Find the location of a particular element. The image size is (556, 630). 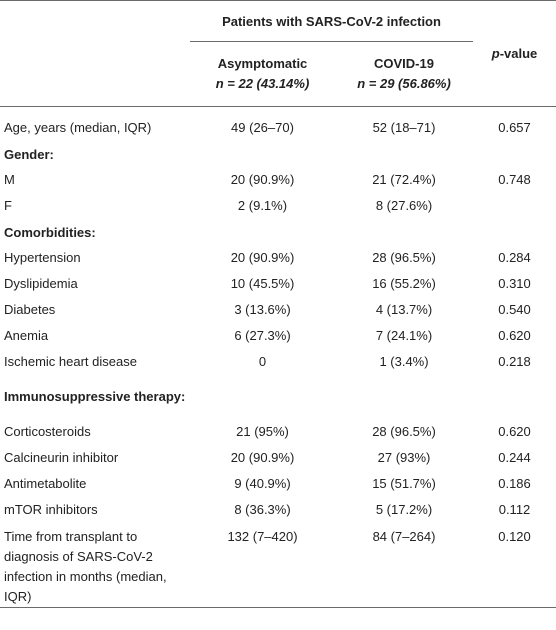

asymptomatic-value: 132 (7–420) is located at coordinates (262, 565).